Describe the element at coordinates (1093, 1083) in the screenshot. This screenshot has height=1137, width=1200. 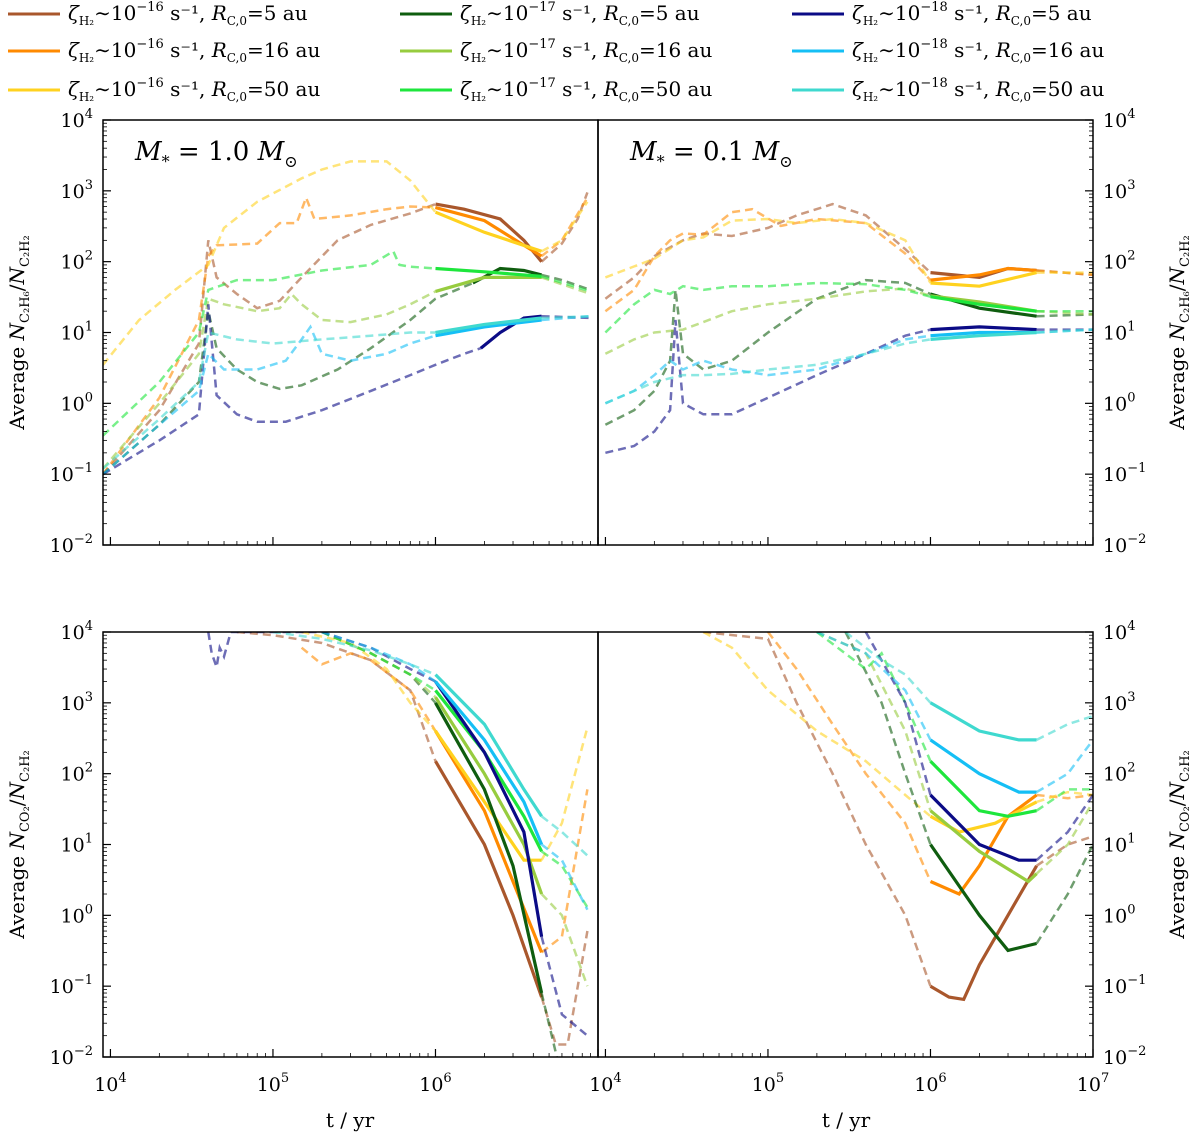
I see `x-tick-label: 10⁷` at that location.